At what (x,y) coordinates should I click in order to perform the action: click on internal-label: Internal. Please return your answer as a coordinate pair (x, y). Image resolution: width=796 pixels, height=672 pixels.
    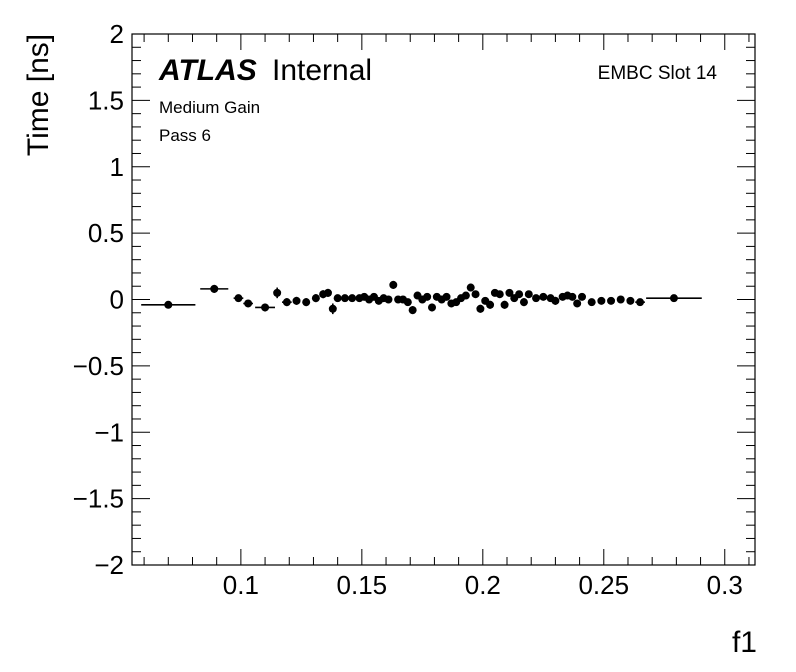
    Looking at the image, I should click on (322, 70).